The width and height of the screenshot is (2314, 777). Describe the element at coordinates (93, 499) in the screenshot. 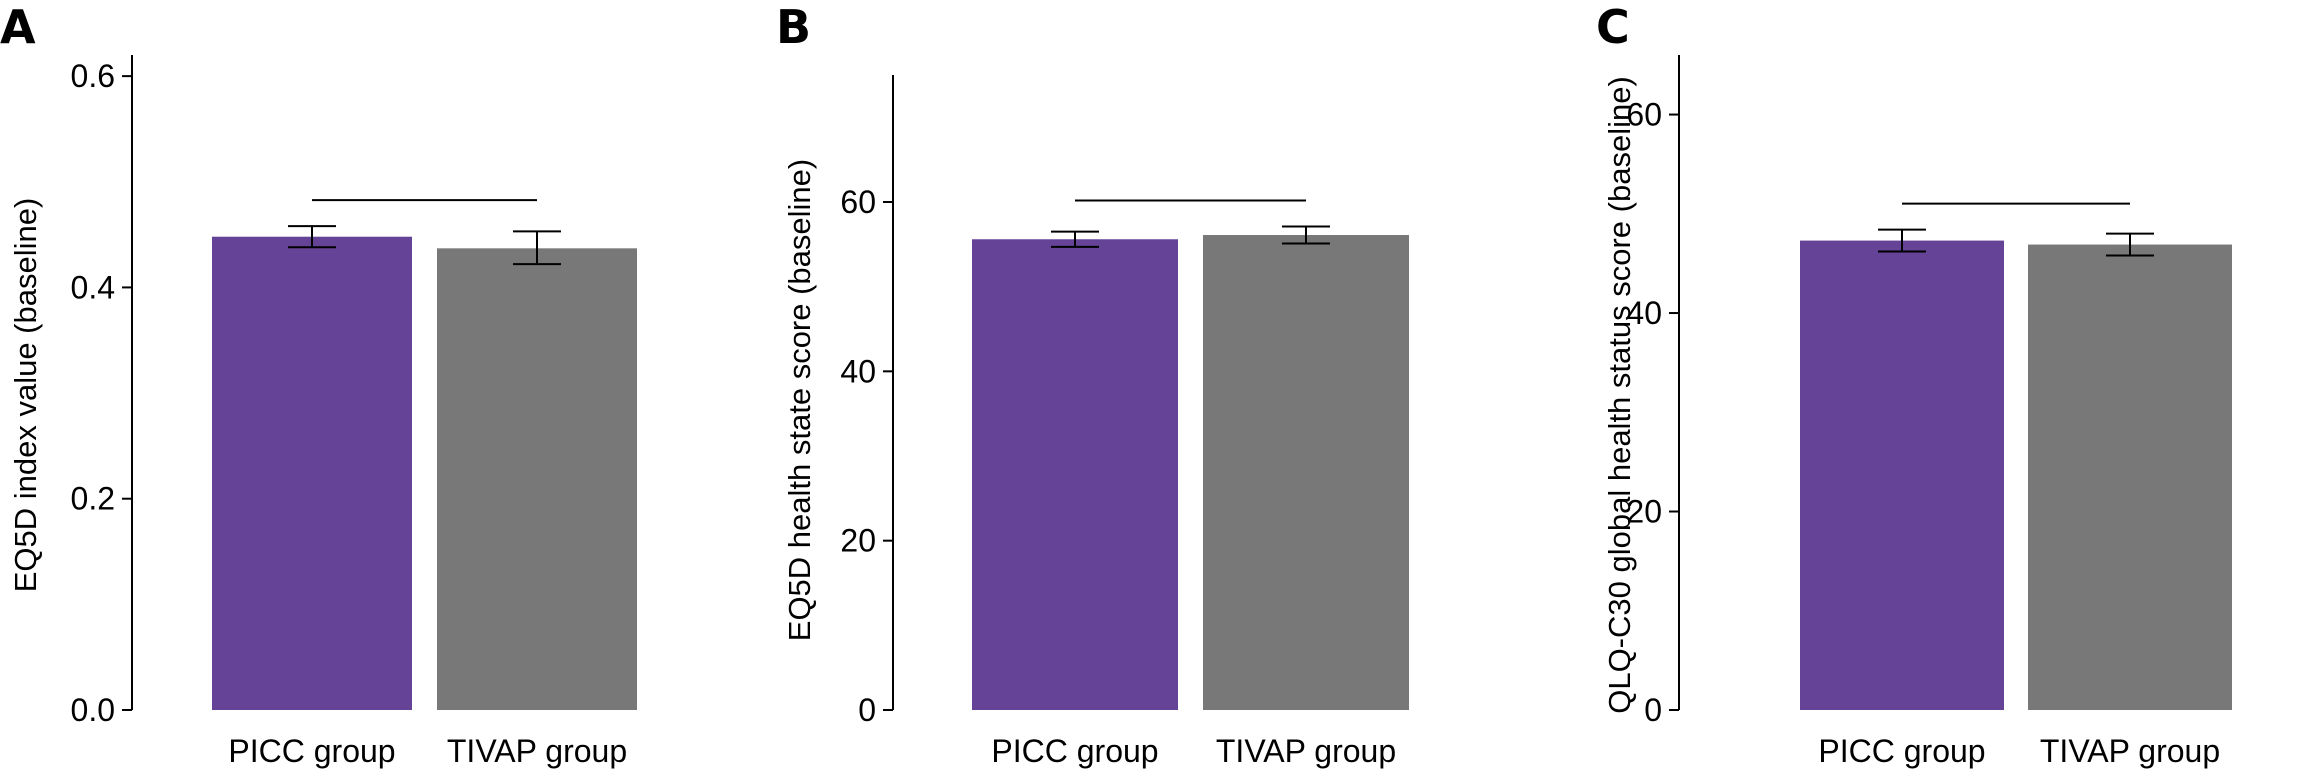

I see `panel-a-y-tick-label: 0.2` at that location.